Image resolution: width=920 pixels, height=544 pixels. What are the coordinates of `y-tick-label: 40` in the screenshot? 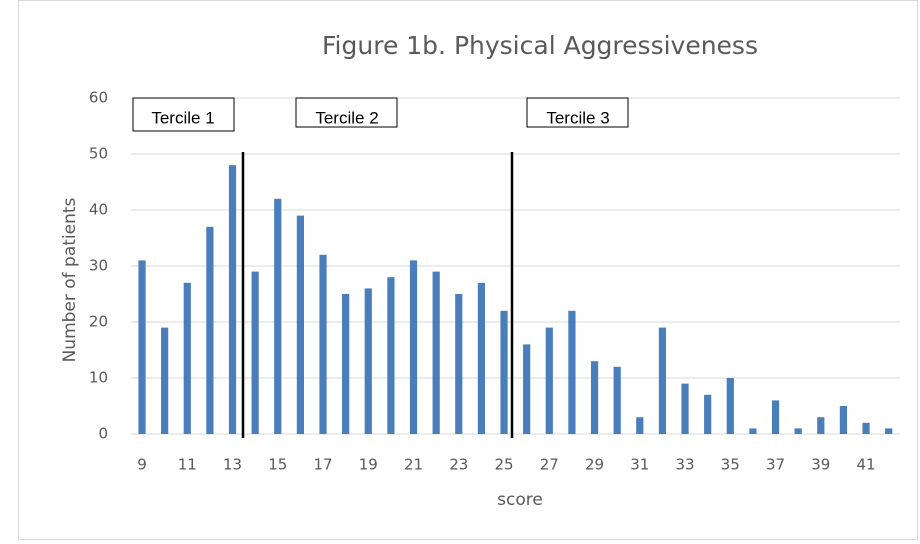 It's located at (98, 210).